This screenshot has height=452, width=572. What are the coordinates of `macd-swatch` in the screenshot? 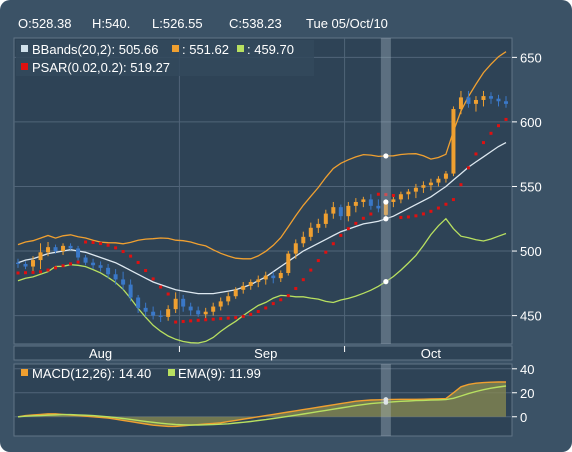 It's located at (24, 372).